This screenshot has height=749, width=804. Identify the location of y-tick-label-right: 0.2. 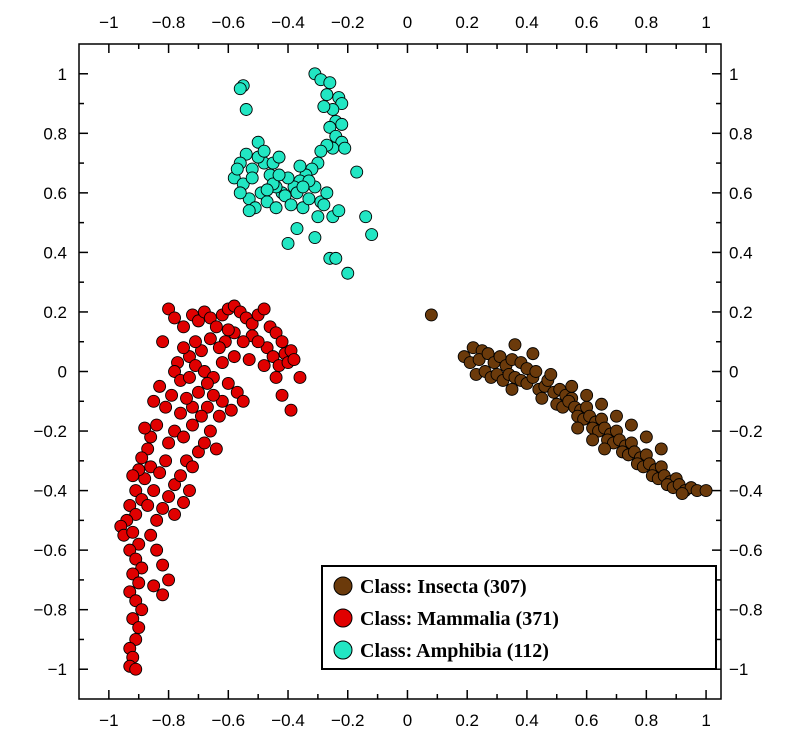
(741, 312).